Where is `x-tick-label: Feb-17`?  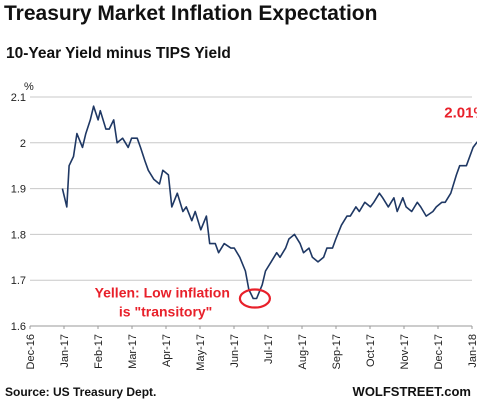 x-tick-label: Feb-17 is located at coordinates (99, 351).